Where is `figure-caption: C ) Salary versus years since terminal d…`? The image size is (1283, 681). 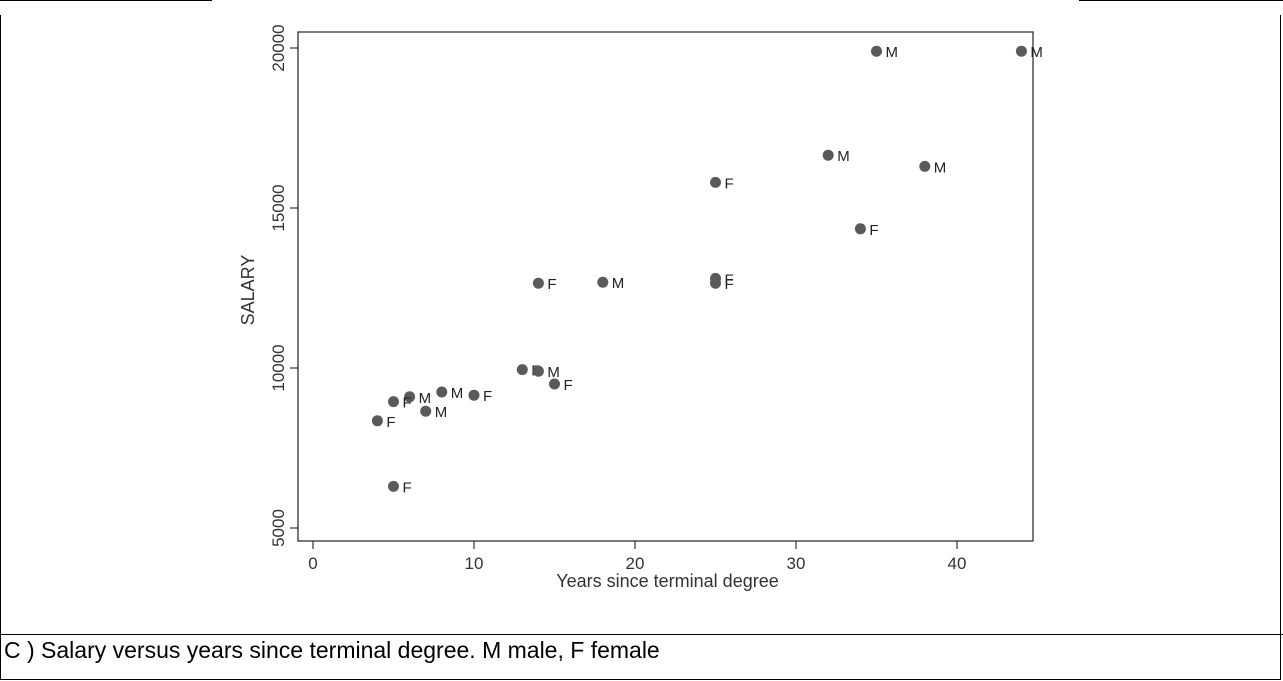
figure-caption: C ) Salary versus years since terminal d… is located at coordinates (332, 650).